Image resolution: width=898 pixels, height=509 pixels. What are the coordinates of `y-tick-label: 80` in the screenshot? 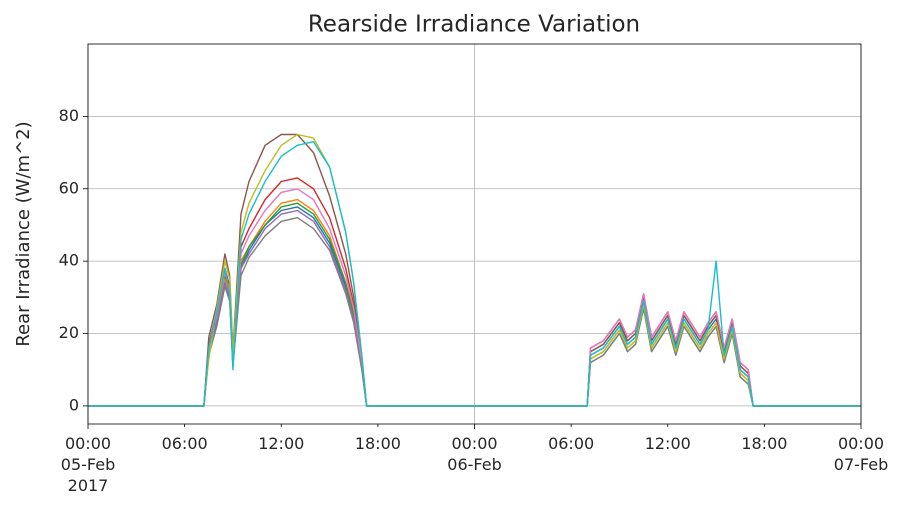 It's located at (69, 115).